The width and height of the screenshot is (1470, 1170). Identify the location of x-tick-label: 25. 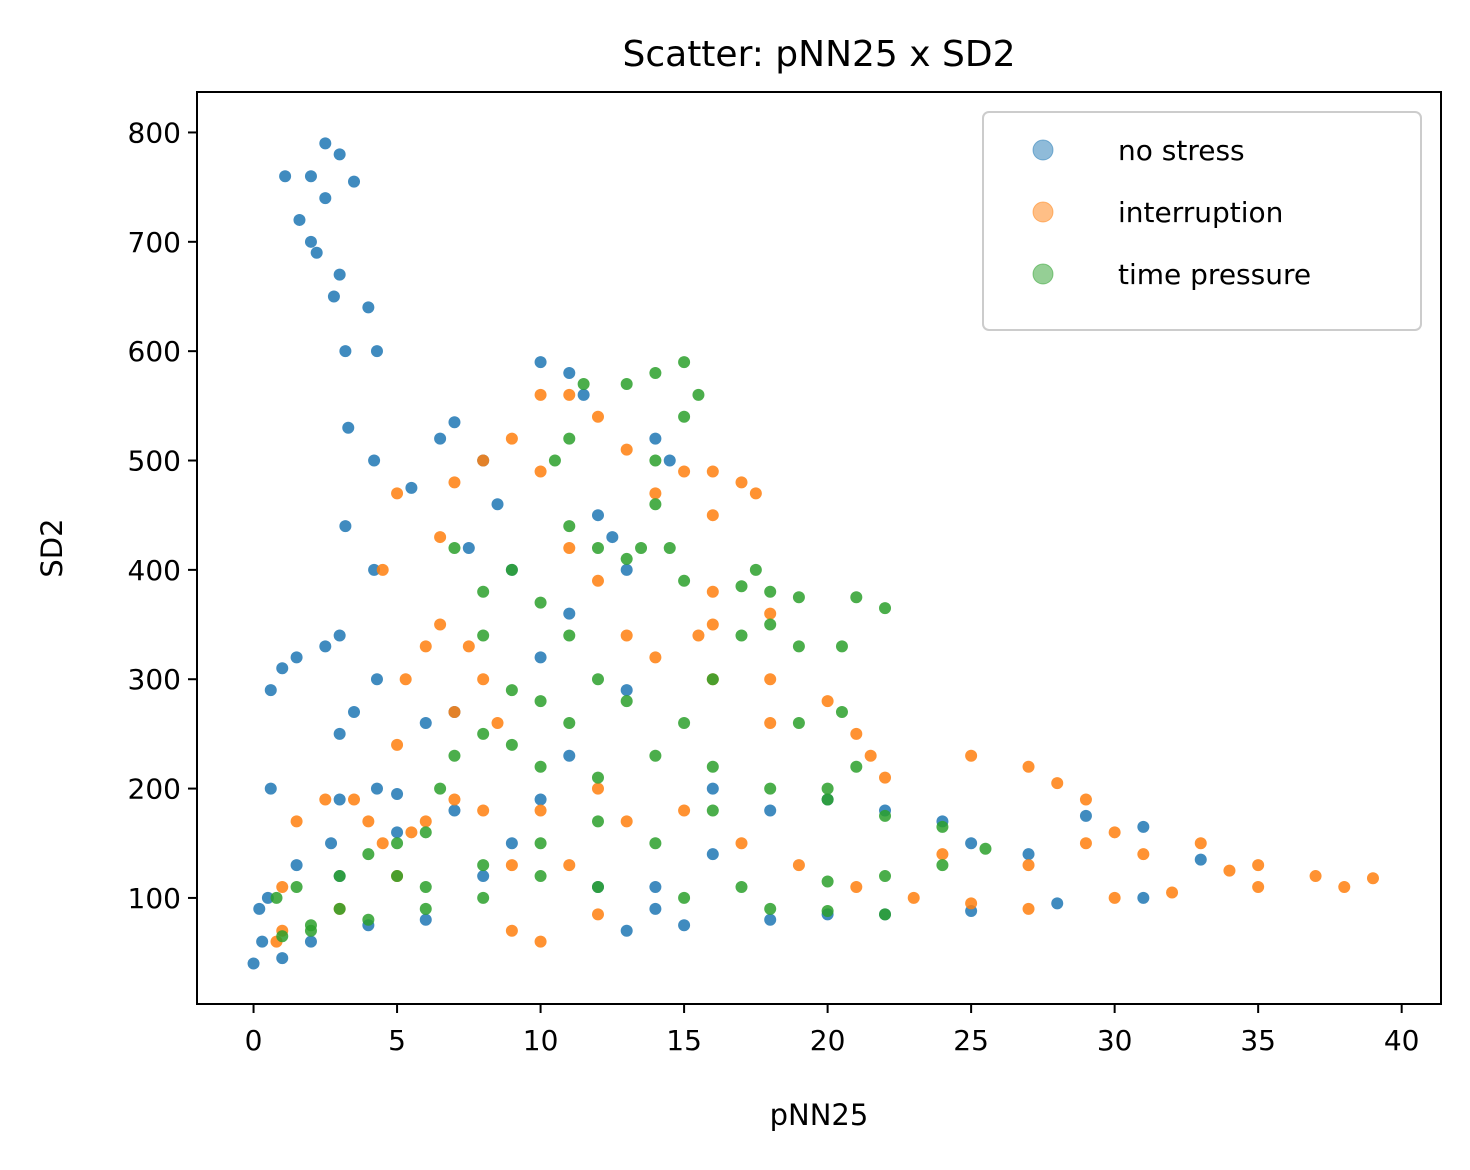
(971, 1040).